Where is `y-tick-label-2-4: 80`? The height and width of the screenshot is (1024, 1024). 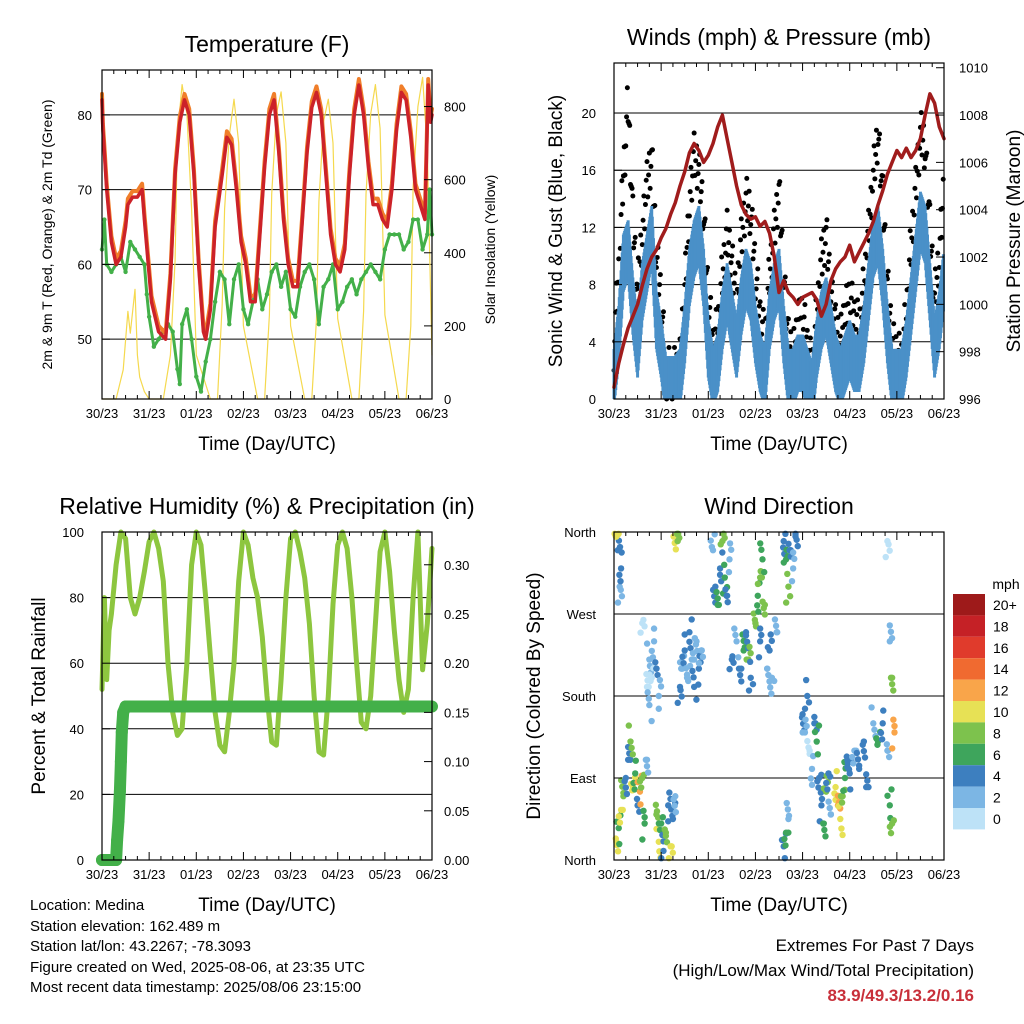
y-tick-label-2-4: 80 is located at coordinates (77, 598).